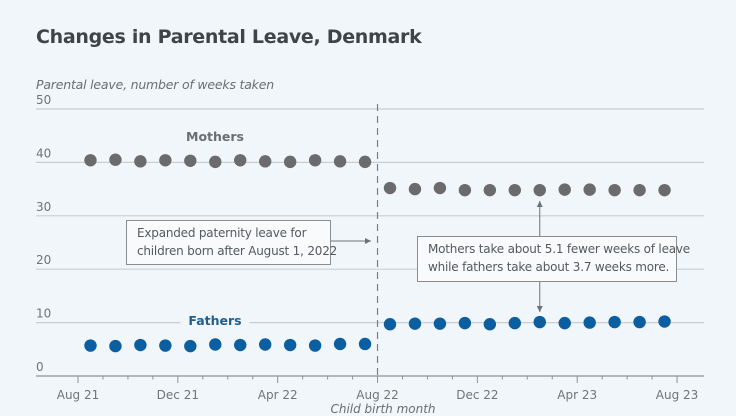  I want to click on x-tick-label: Dec 21, so click(178, 395).